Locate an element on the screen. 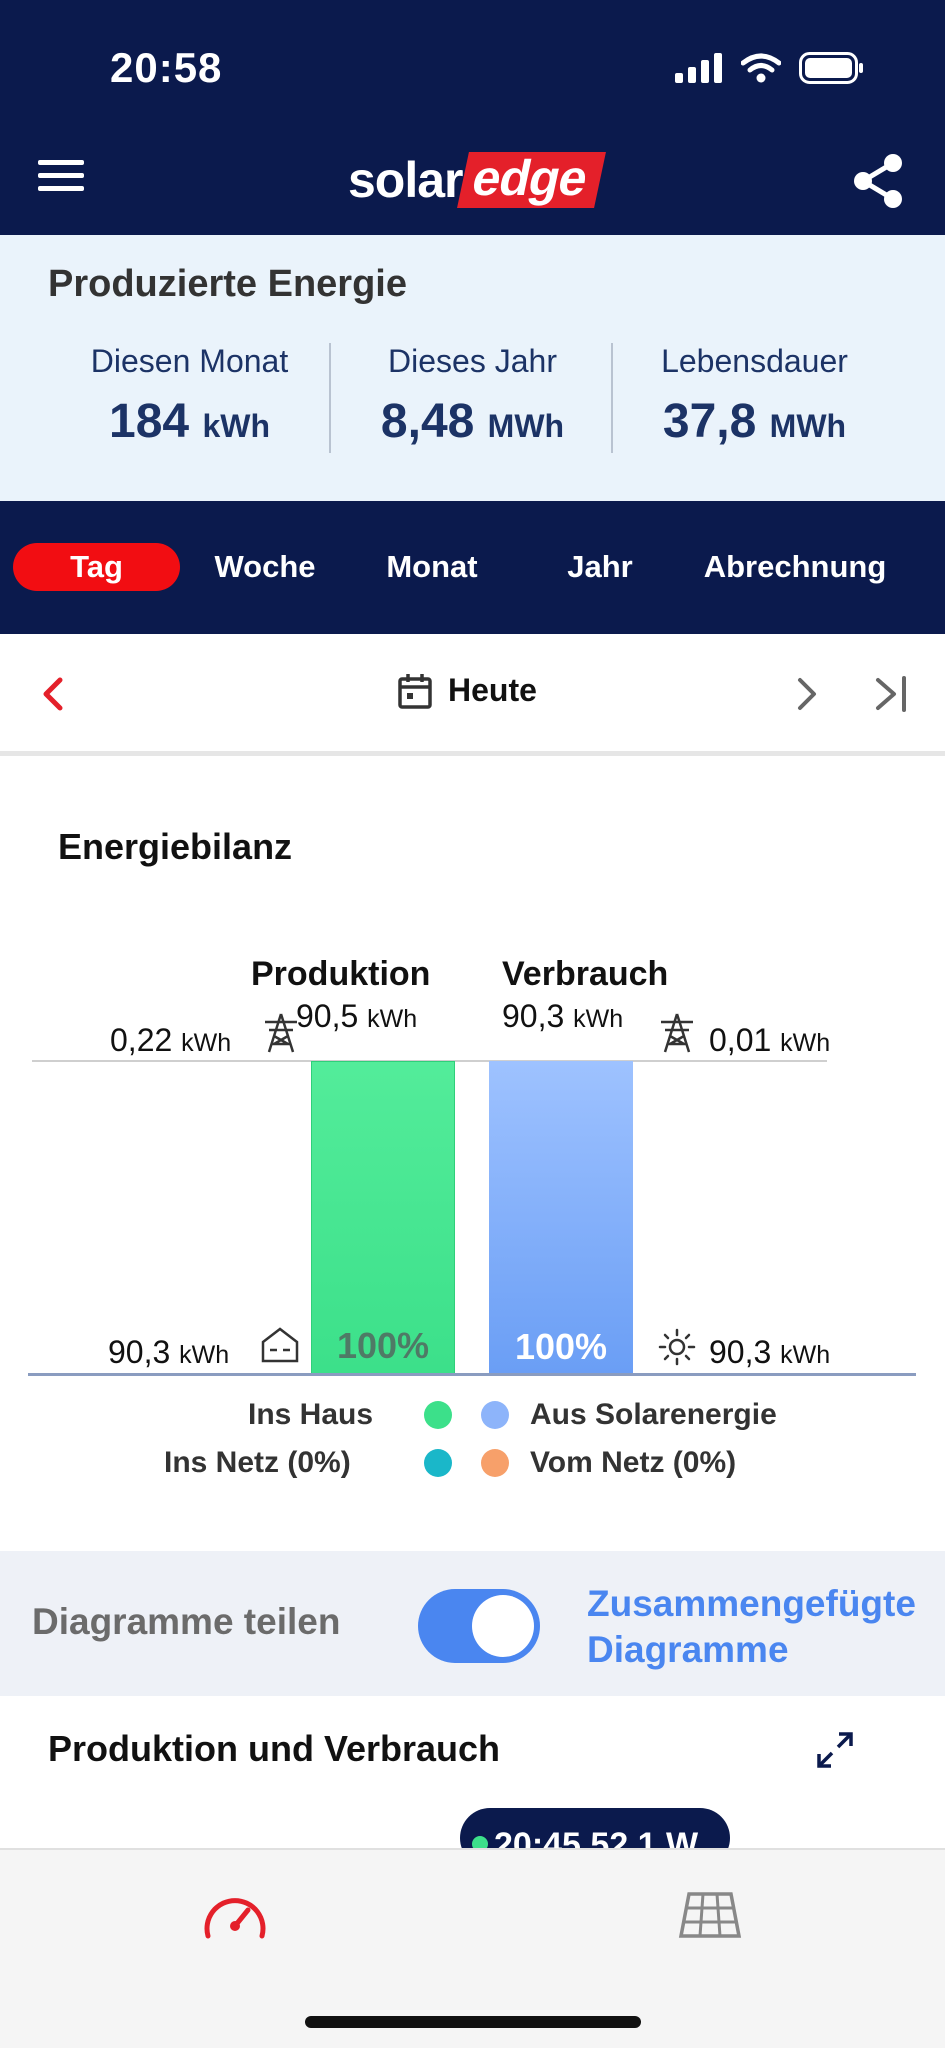  stat-lifetime: Lebensdauer 37,8 MWh is located at coordinates (754, 396).